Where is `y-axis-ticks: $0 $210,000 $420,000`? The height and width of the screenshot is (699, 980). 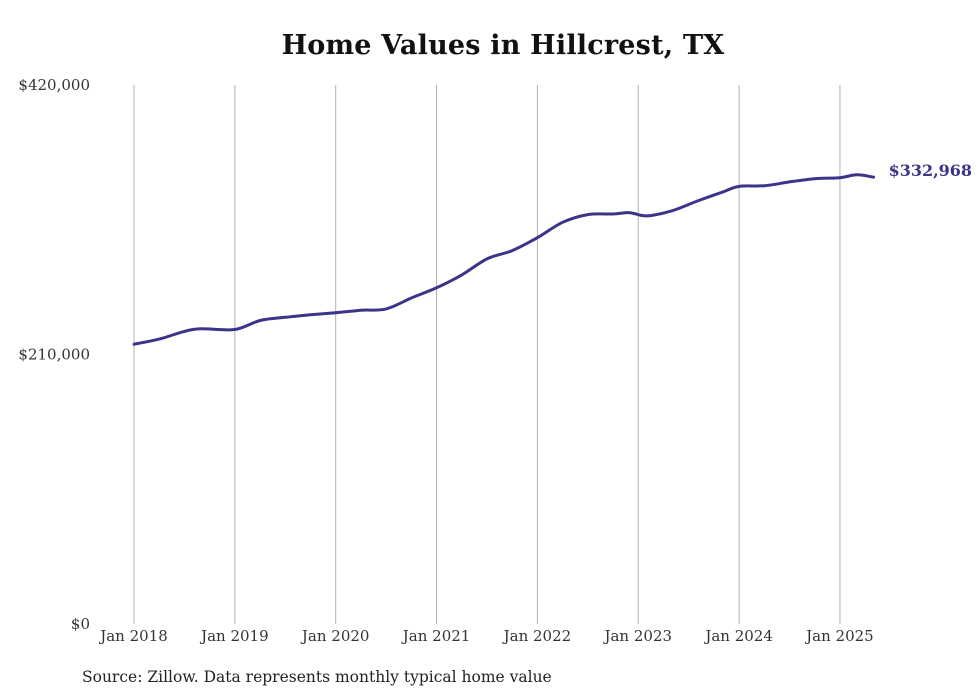 y-axis-ticks: $0 $210,000 $420,000 is located at coordinates (54, 354).